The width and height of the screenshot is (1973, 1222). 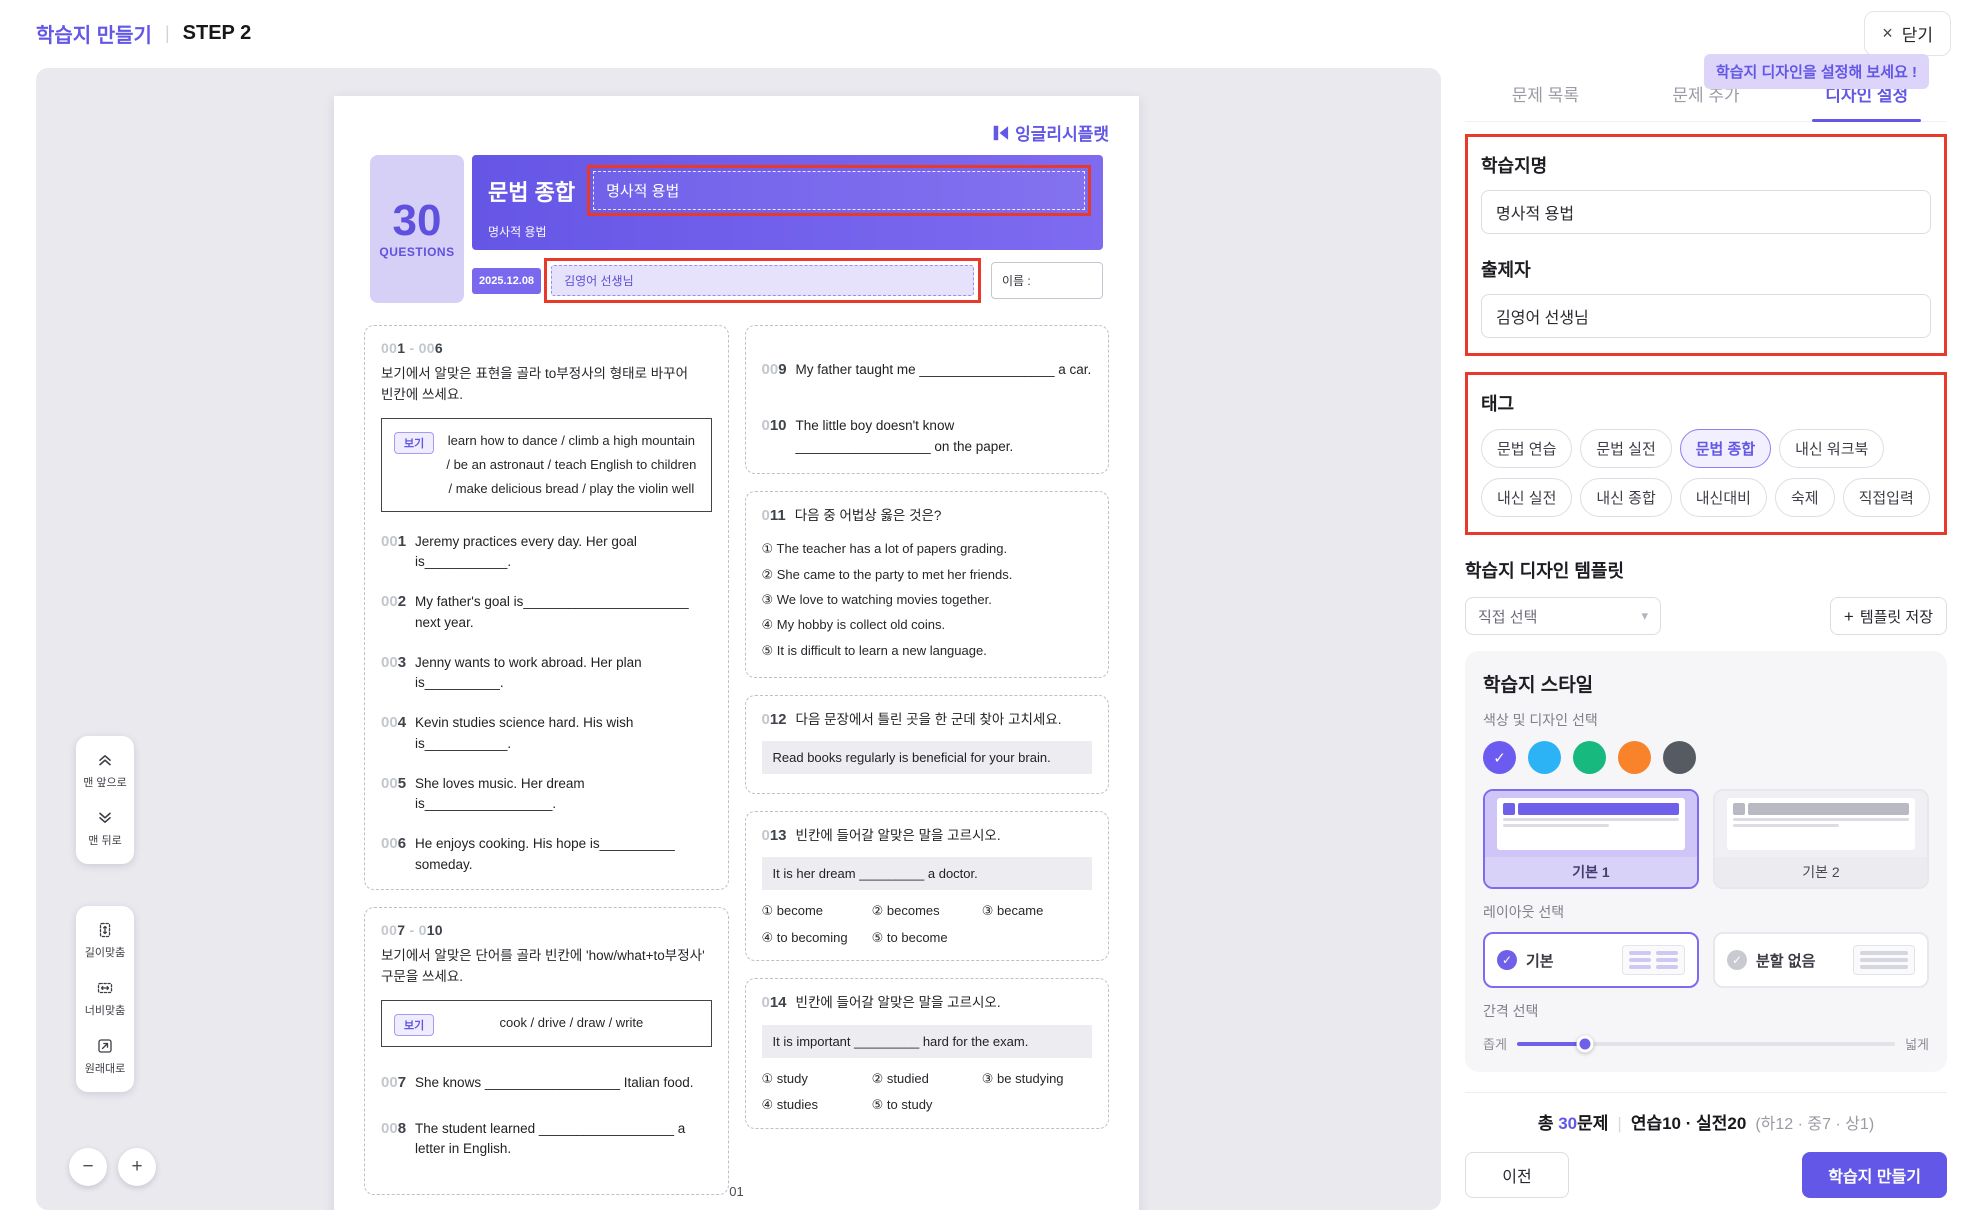 I want to click on spacing-slider-knob, so click(x=1585, y=1043).